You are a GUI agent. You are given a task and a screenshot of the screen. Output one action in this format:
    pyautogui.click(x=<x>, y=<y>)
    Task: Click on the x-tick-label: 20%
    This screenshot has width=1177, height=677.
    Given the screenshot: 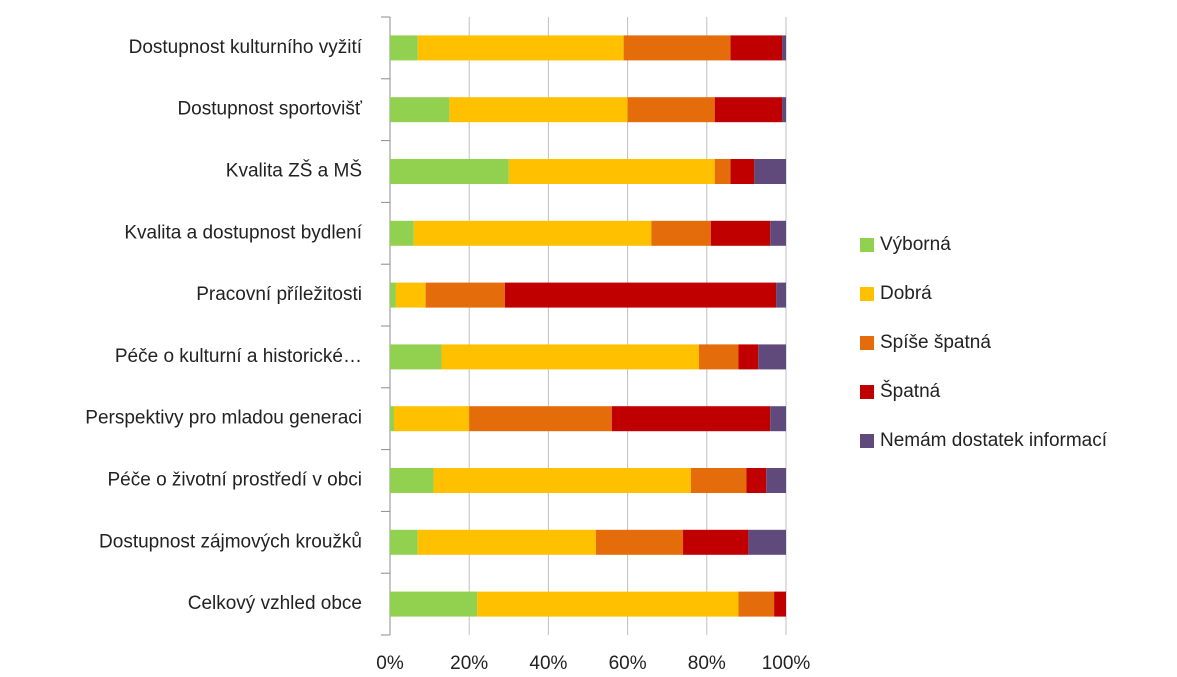 What is the action you would take?
    pyautogui.click(x=469, y=663)
    